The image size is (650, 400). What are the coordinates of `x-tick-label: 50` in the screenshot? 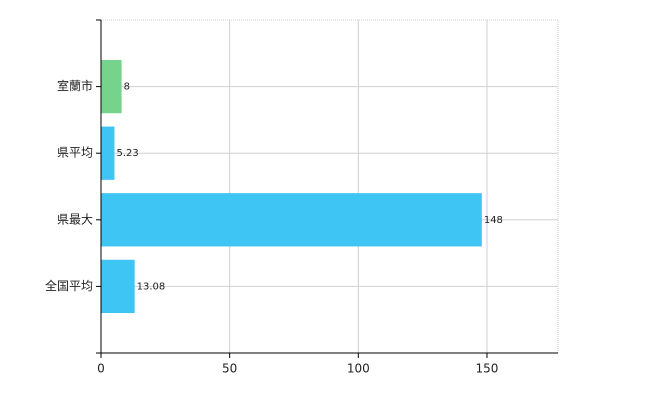 It's located at (229, 369).